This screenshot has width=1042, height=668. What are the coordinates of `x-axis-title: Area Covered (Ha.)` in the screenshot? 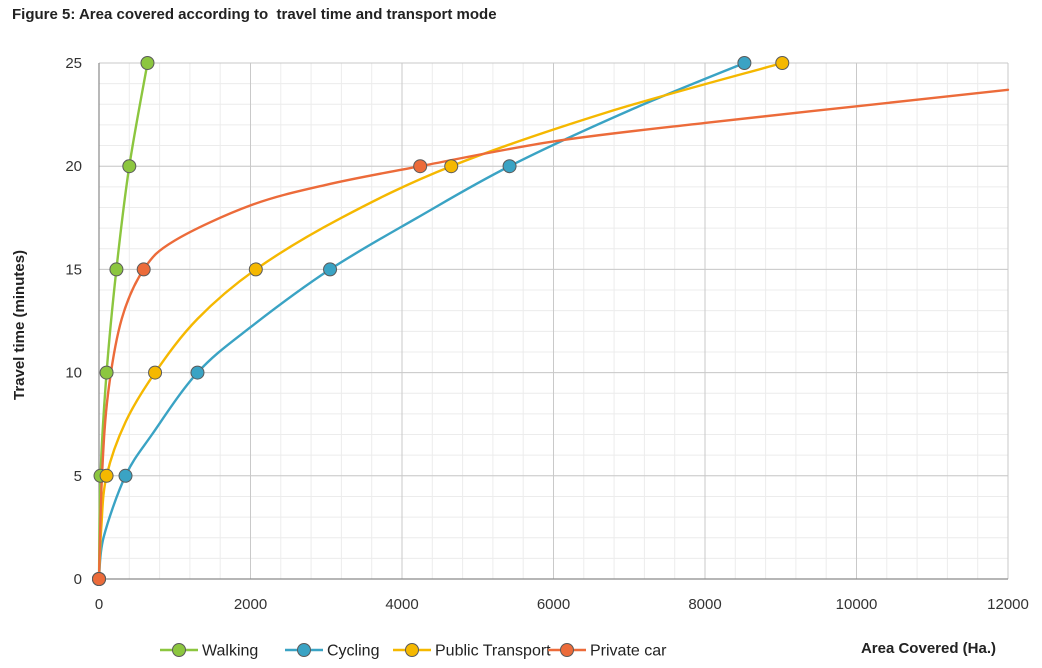 It's located at (928, 648).